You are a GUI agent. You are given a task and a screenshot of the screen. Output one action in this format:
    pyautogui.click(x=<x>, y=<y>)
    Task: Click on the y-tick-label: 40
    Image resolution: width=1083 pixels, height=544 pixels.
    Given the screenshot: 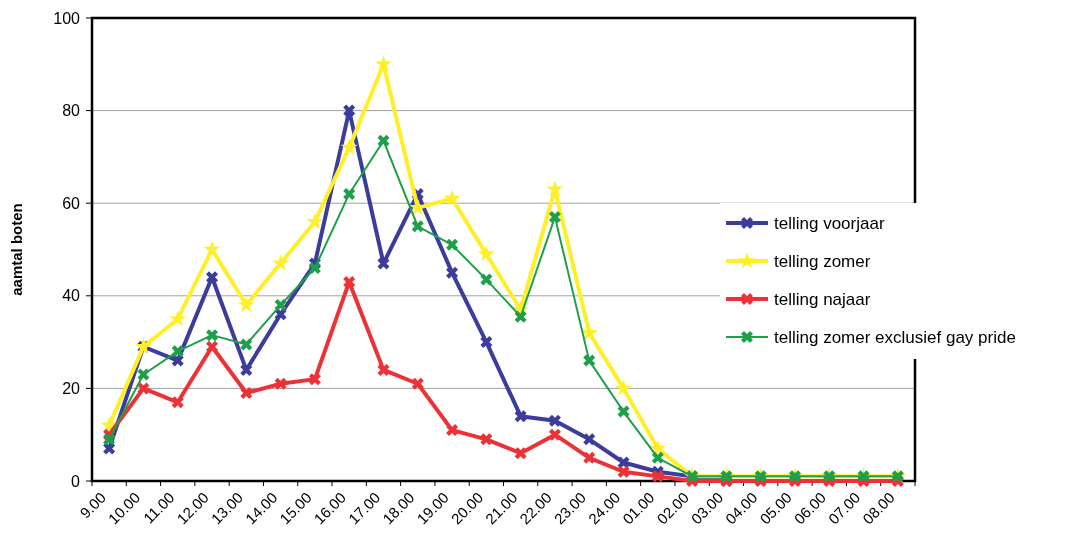 What is the action you would take?
    pyautogui.click(x=71, y=296)
    